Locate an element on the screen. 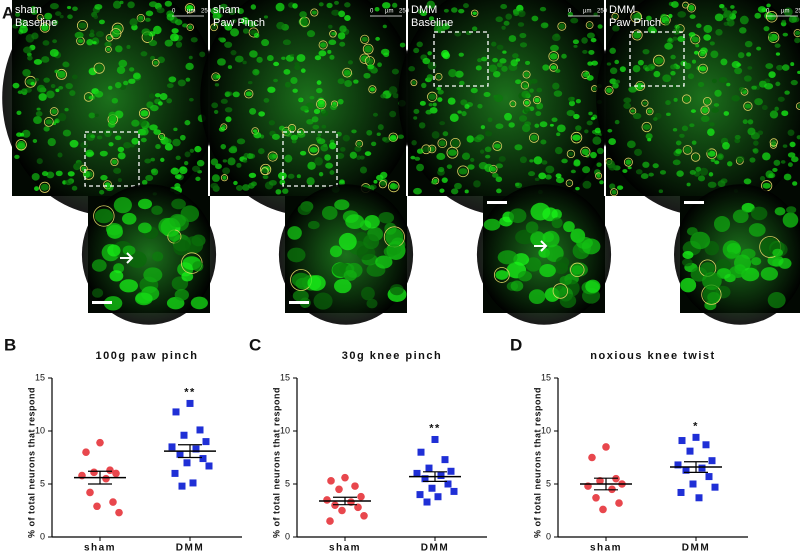 The image size is (800, 553). scale-label: µm is located at coordinates (587, 12).